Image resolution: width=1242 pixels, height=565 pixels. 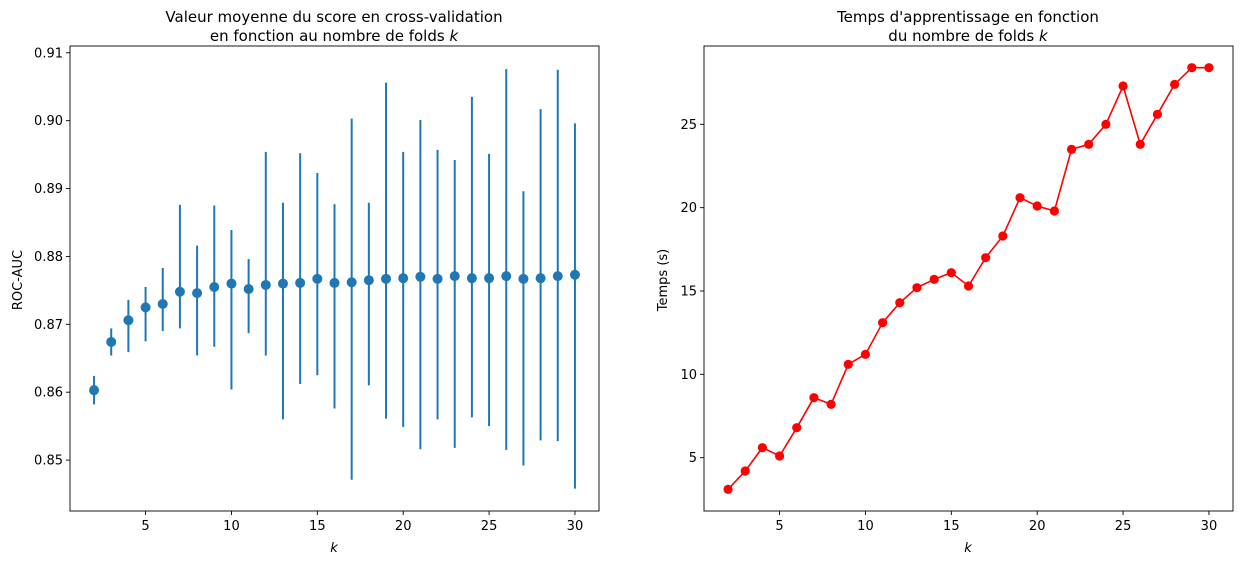 What do you see at coordinates (48, 121) in the screenshot?
I see `y-tick-label: 0.90` at bounding box center [48, 121].